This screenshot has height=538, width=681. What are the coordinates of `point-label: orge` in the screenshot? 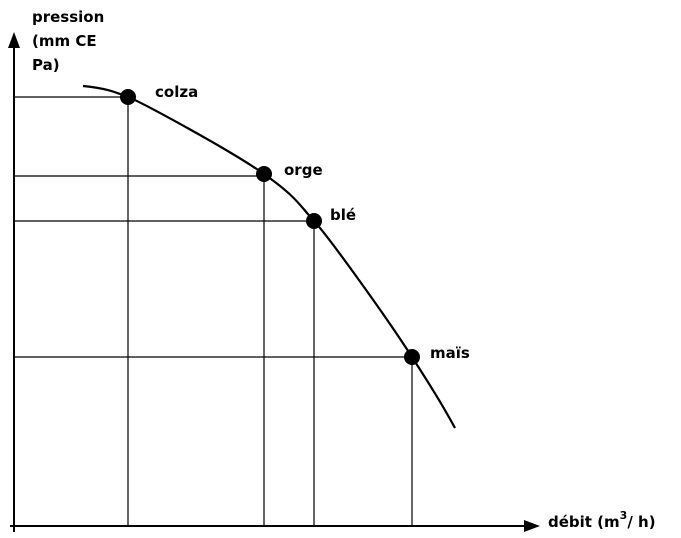 It's located at (303, 170).